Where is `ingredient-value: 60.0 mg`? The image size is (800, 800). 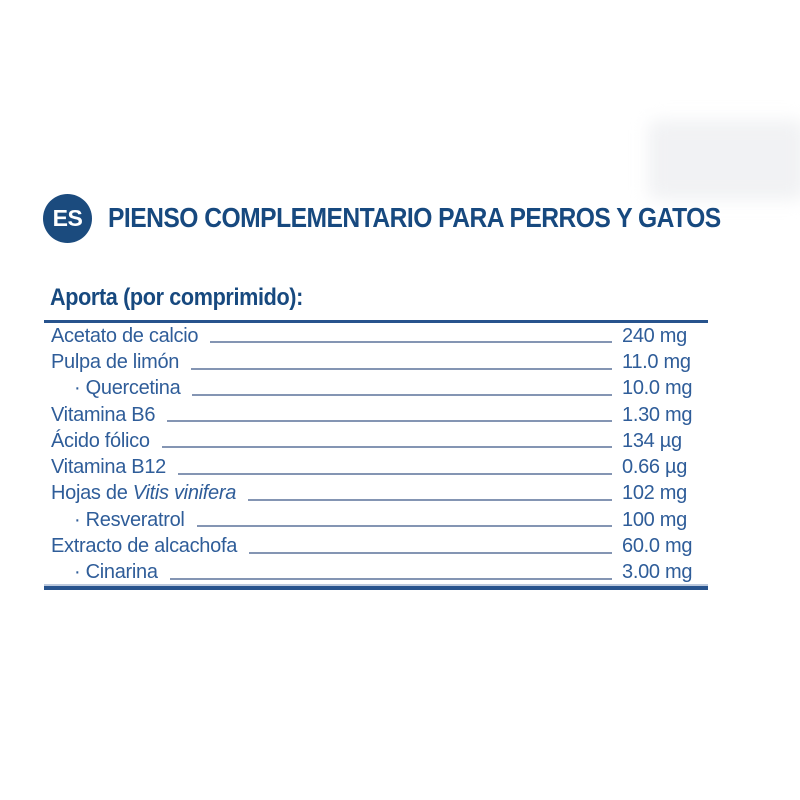
ingredient-value: 60.0 mg is located at coordinates (657, 546).